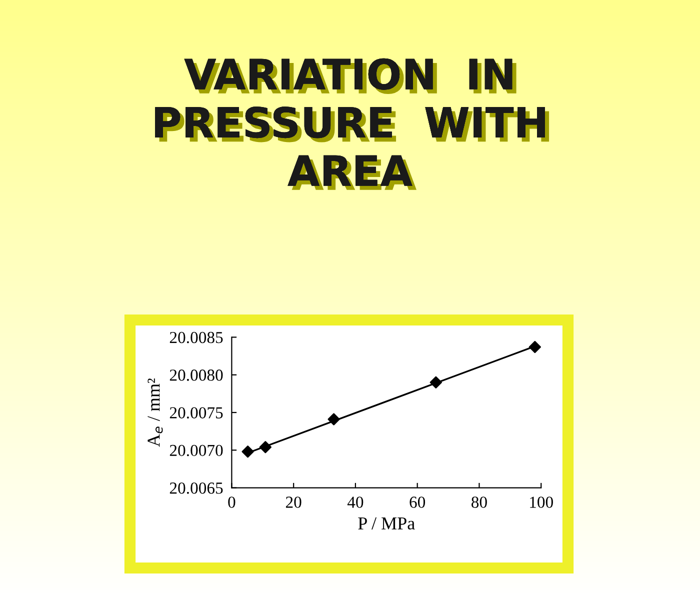 The width and height of the screenshot is (700, 600). I want to click on chart-title: VARIATION IN PRESSURE WITH AREA, so click(352, 124).